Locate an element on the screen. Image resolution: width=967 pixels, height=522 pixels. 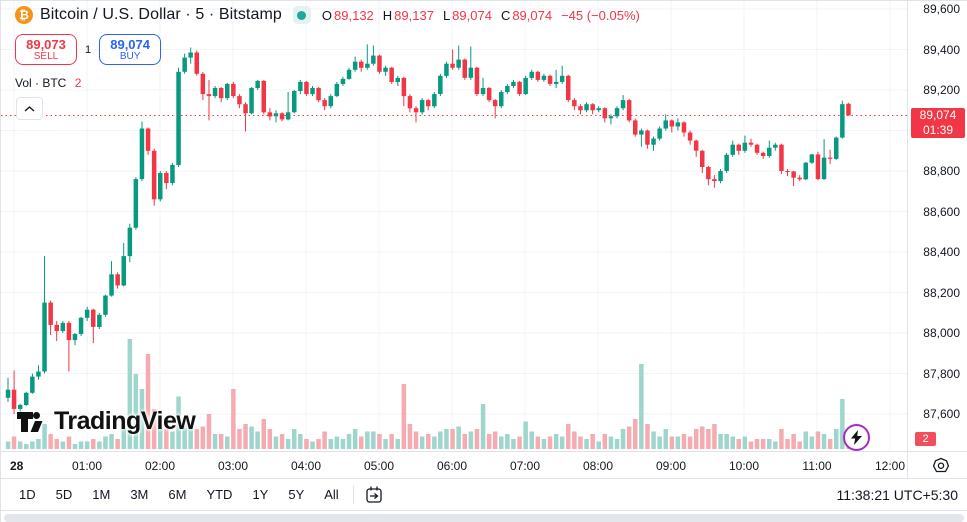
range-button-1y: 1Y is located at coordinates (260, 494).